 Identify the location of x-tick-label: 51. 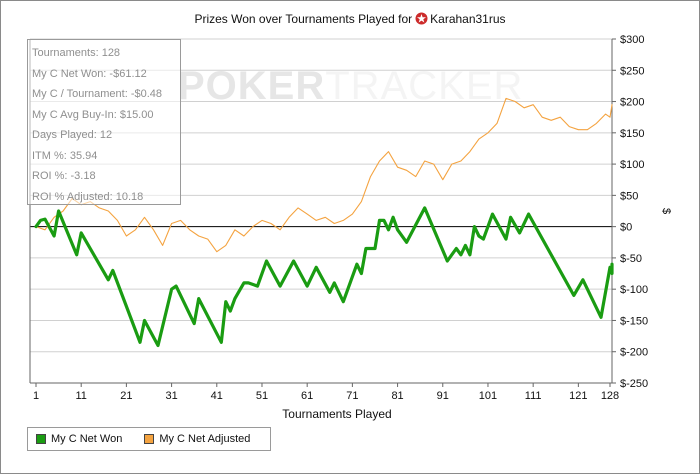
(262, 396).